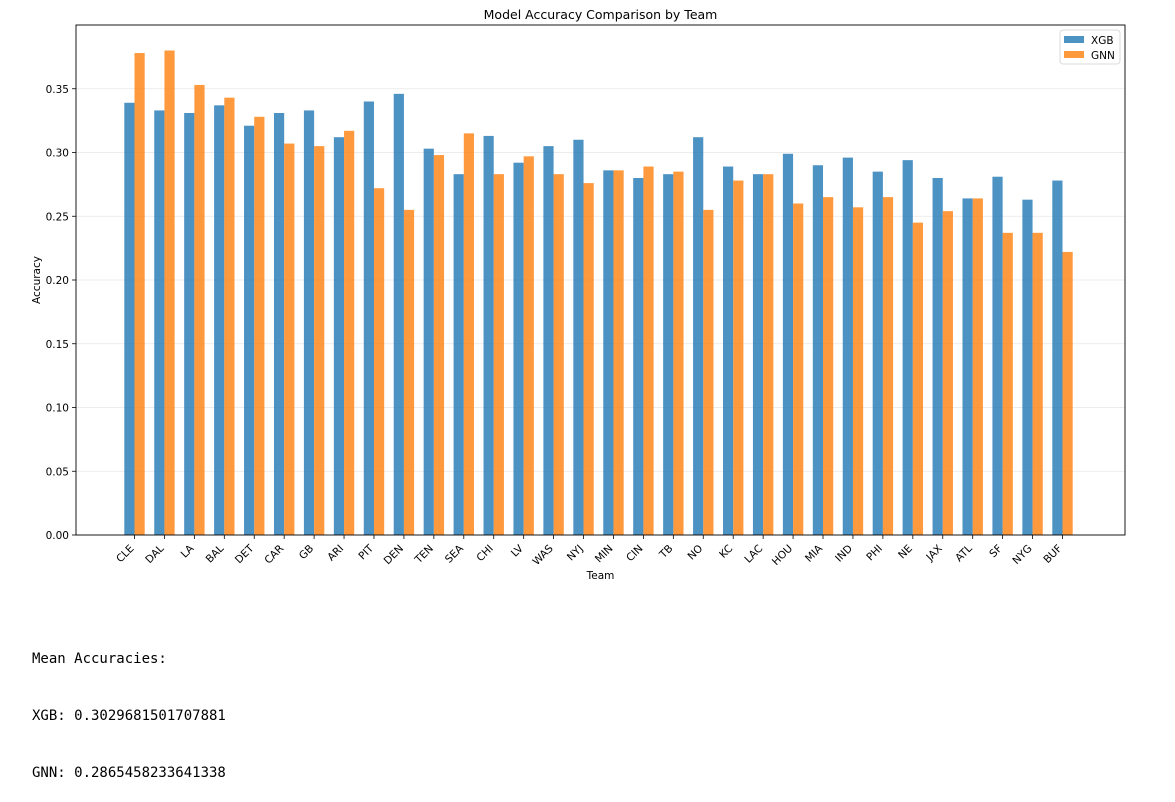  I want to click on bar-xgb-nyj, so click(578, 337).